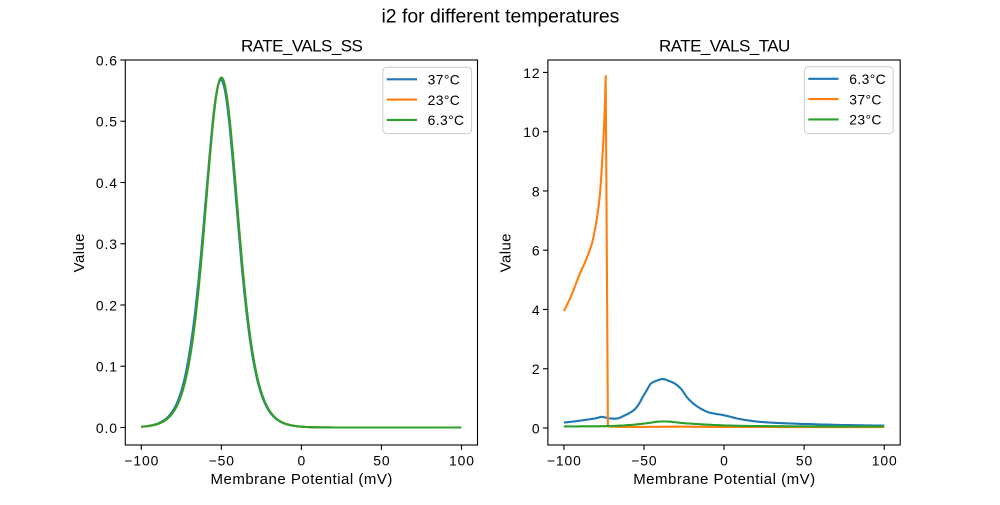 The image size is (1000, 505). I want to click on svg-text: RATE_VALS_SS, so click(301, 45).